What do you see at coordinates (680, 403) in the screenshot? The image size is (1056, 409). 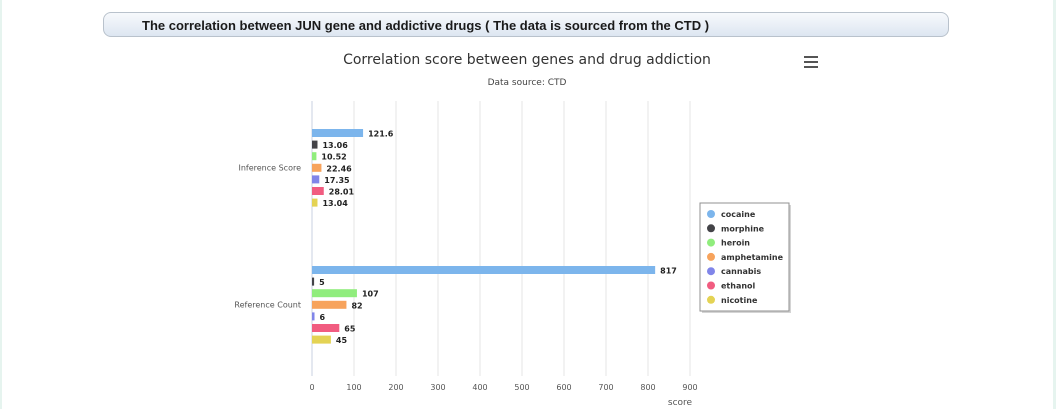 I see `x-axis-label: score` at bounding box center [680, 403].